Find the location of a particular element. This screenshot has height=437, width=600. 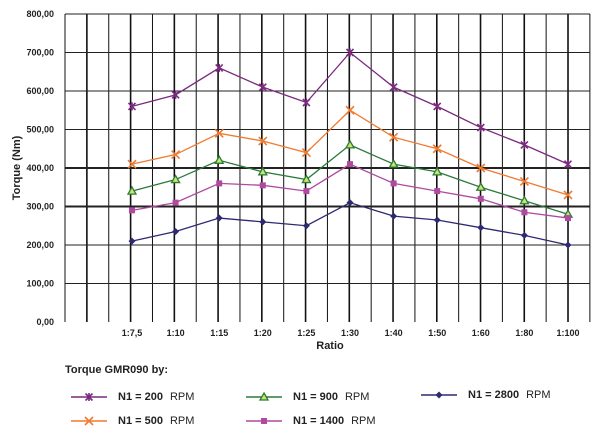

legend-label: N1 = 500 is located at coordinates (140, 421).